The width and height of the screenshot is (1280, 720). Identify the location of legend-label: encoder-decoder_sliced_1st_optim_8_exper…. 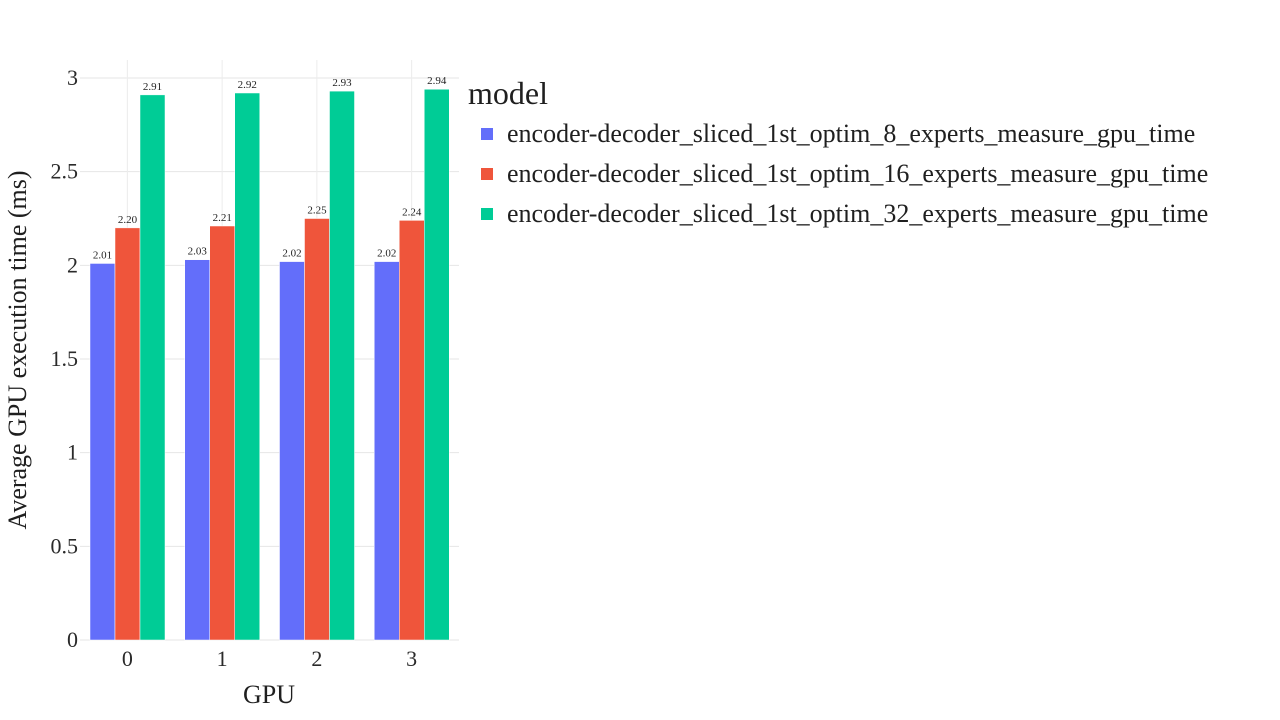
(851, 133).